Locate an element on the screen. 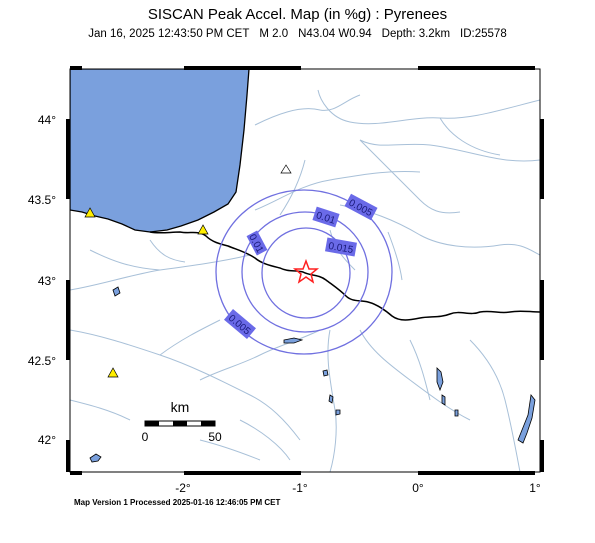 The height and width of the screenshot is (543, 595). lat-tick-label: 43.5° is located at coordinates (42, 200).